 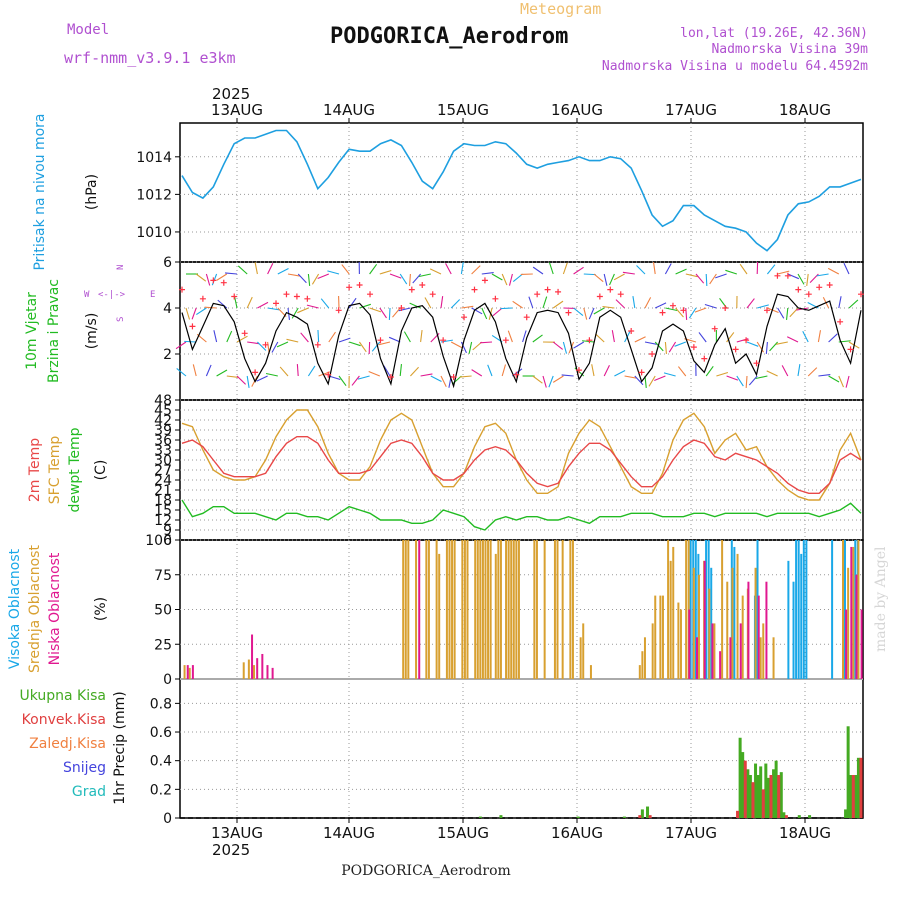 What do you see at coordinates (349, 833) in the screenshot?
I see `day-label-bottom: 14AUG` at bounding box center [349, 833].